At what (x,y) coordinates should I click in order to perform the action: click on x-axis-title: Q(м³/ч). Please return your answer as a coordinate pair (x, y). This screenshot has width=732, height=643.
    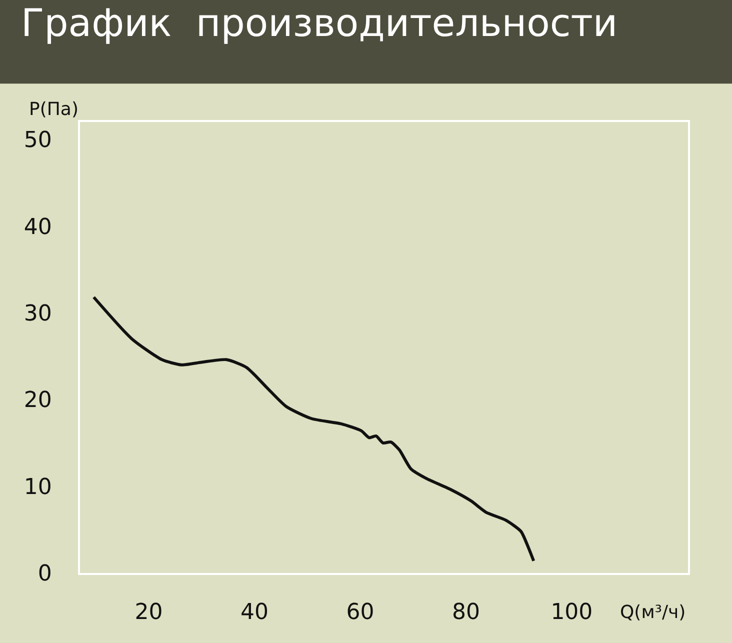
    Looking at the image, I should click on (653, 612).